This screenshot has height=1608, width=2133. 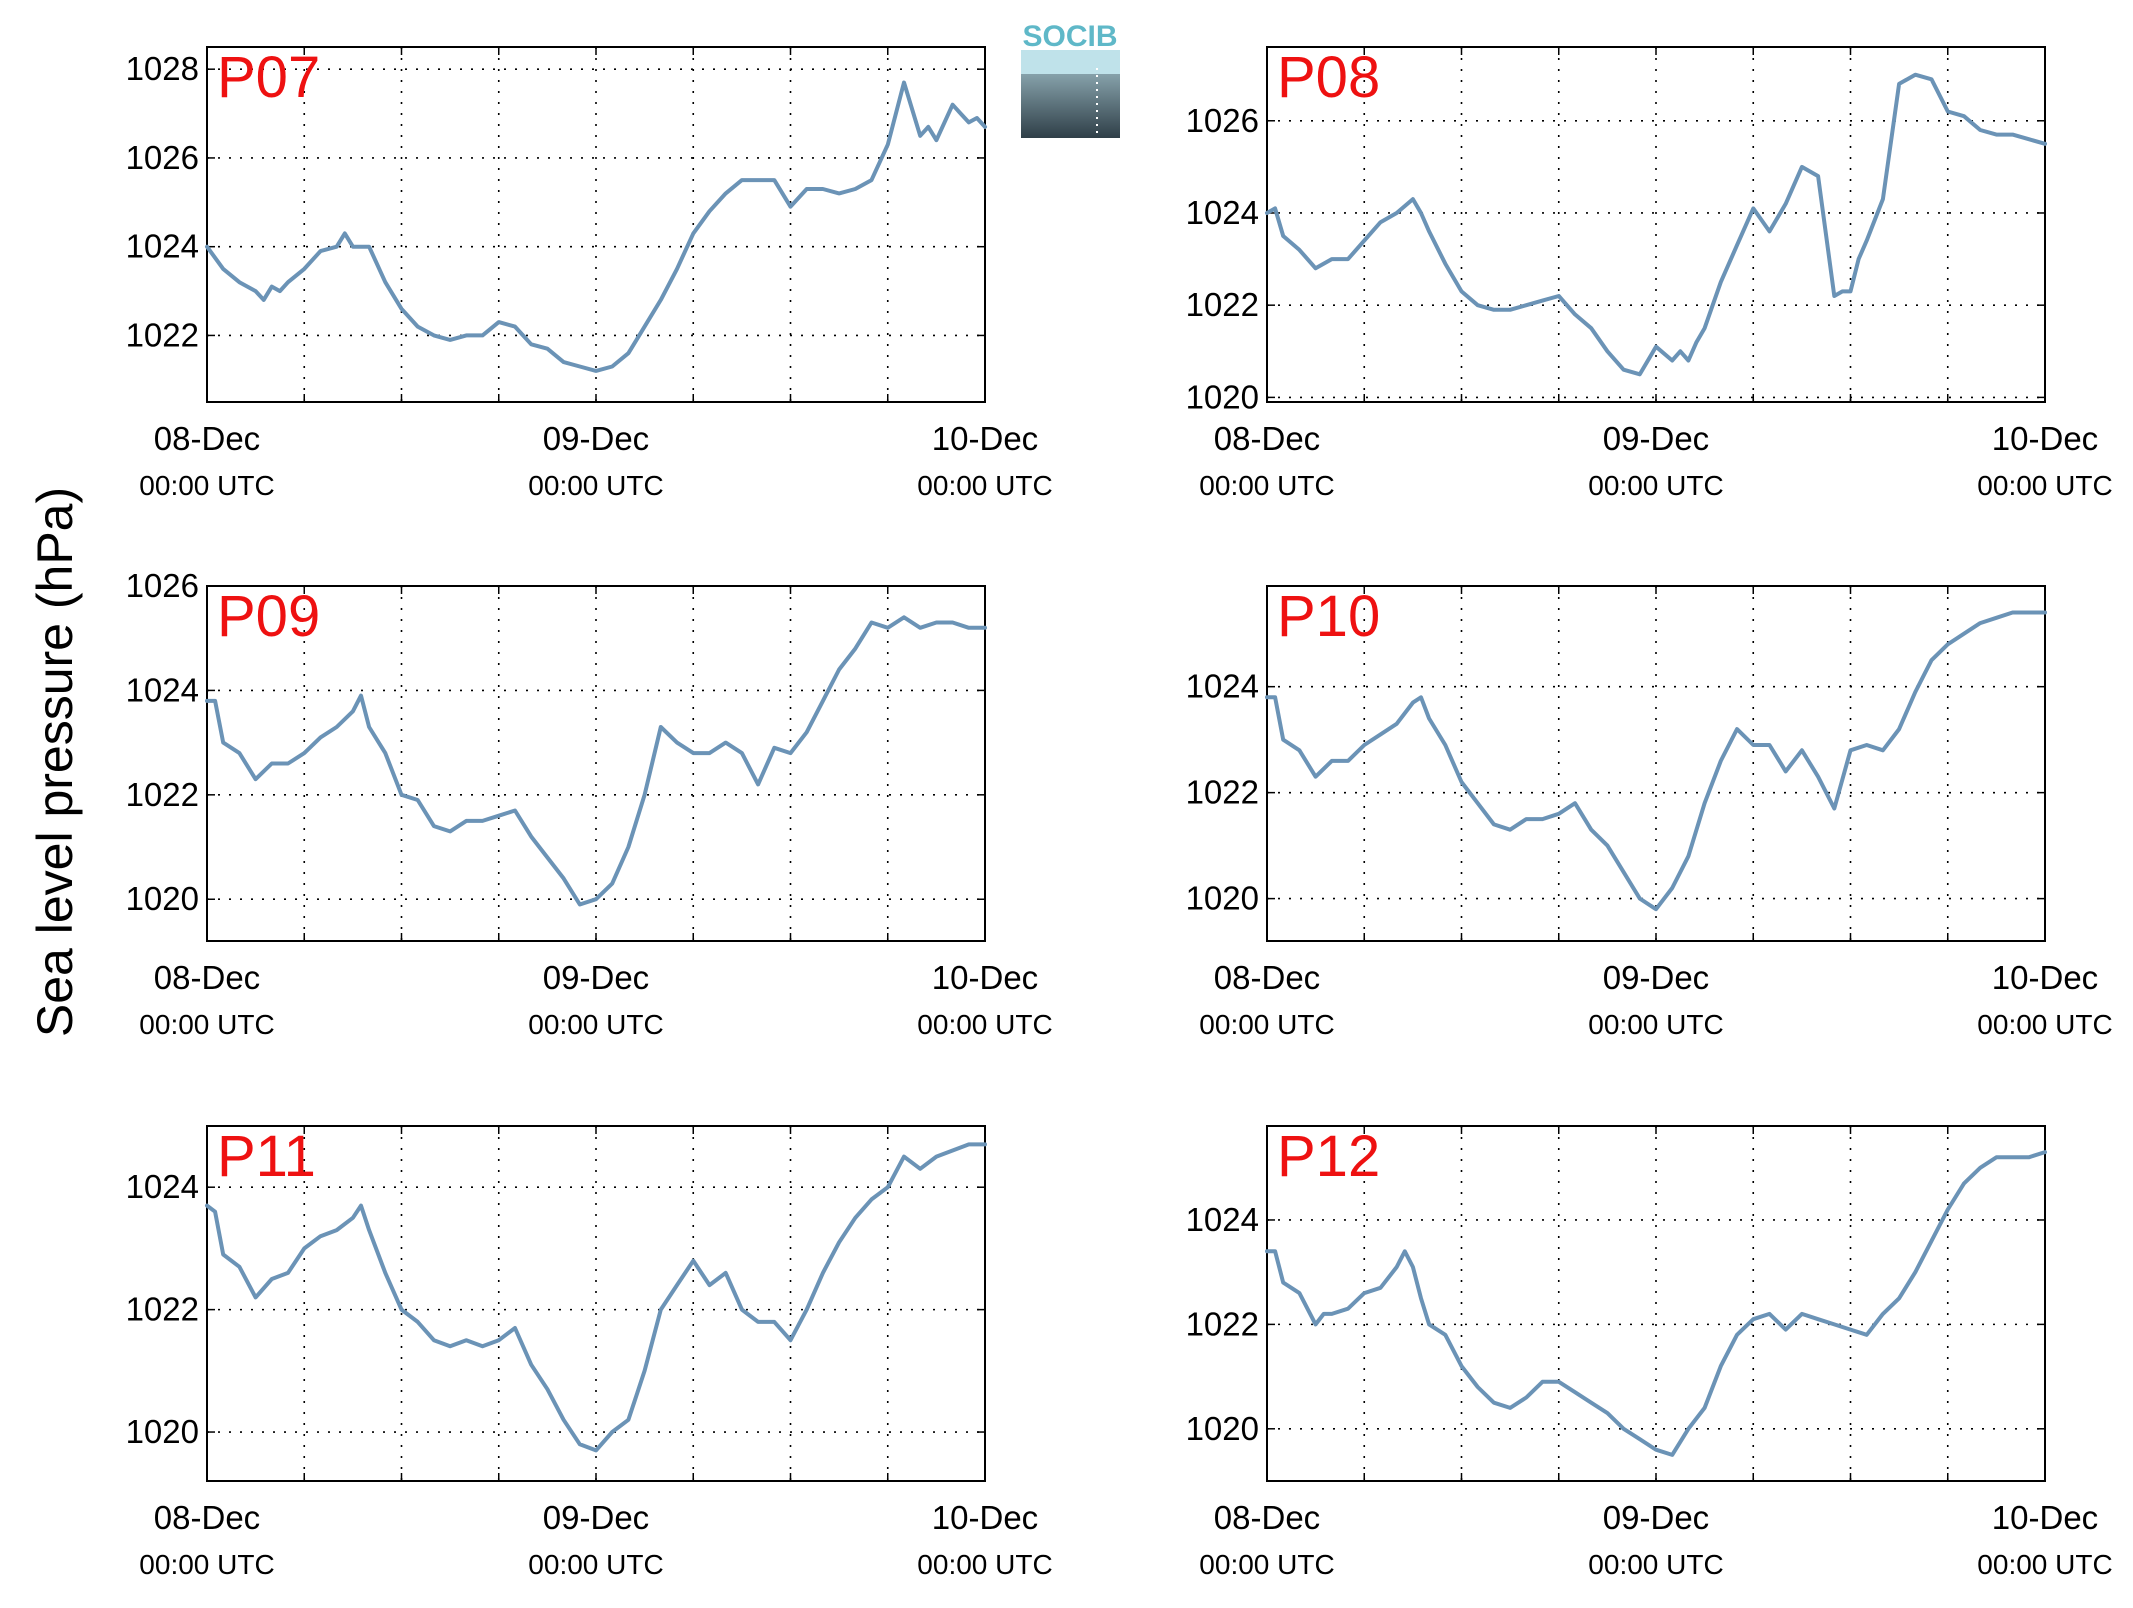 I want to click on station-label: P08, so click(x=1328, y=77).